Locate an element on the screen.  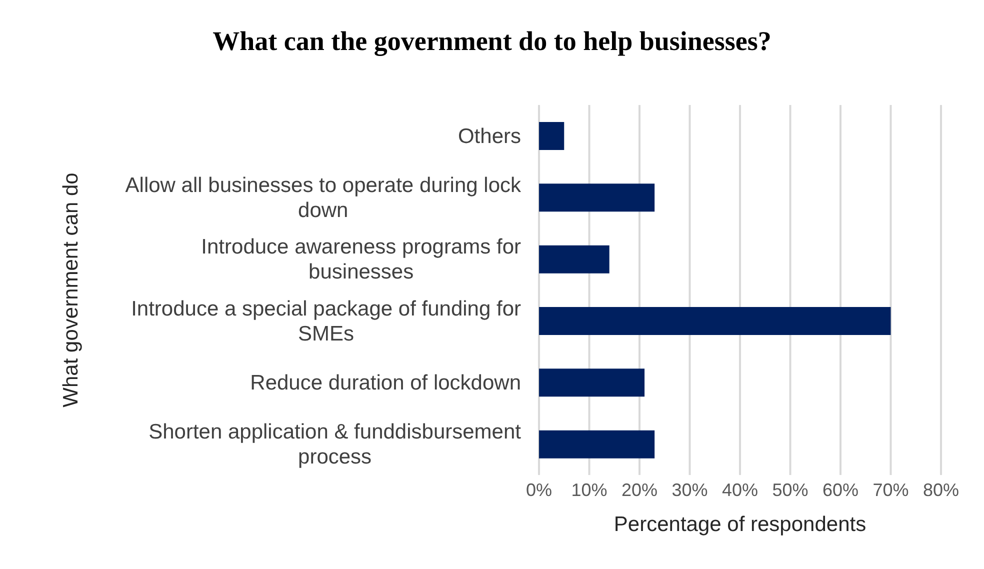
x-tick-label: 0% is located at coordinates (539, 490).